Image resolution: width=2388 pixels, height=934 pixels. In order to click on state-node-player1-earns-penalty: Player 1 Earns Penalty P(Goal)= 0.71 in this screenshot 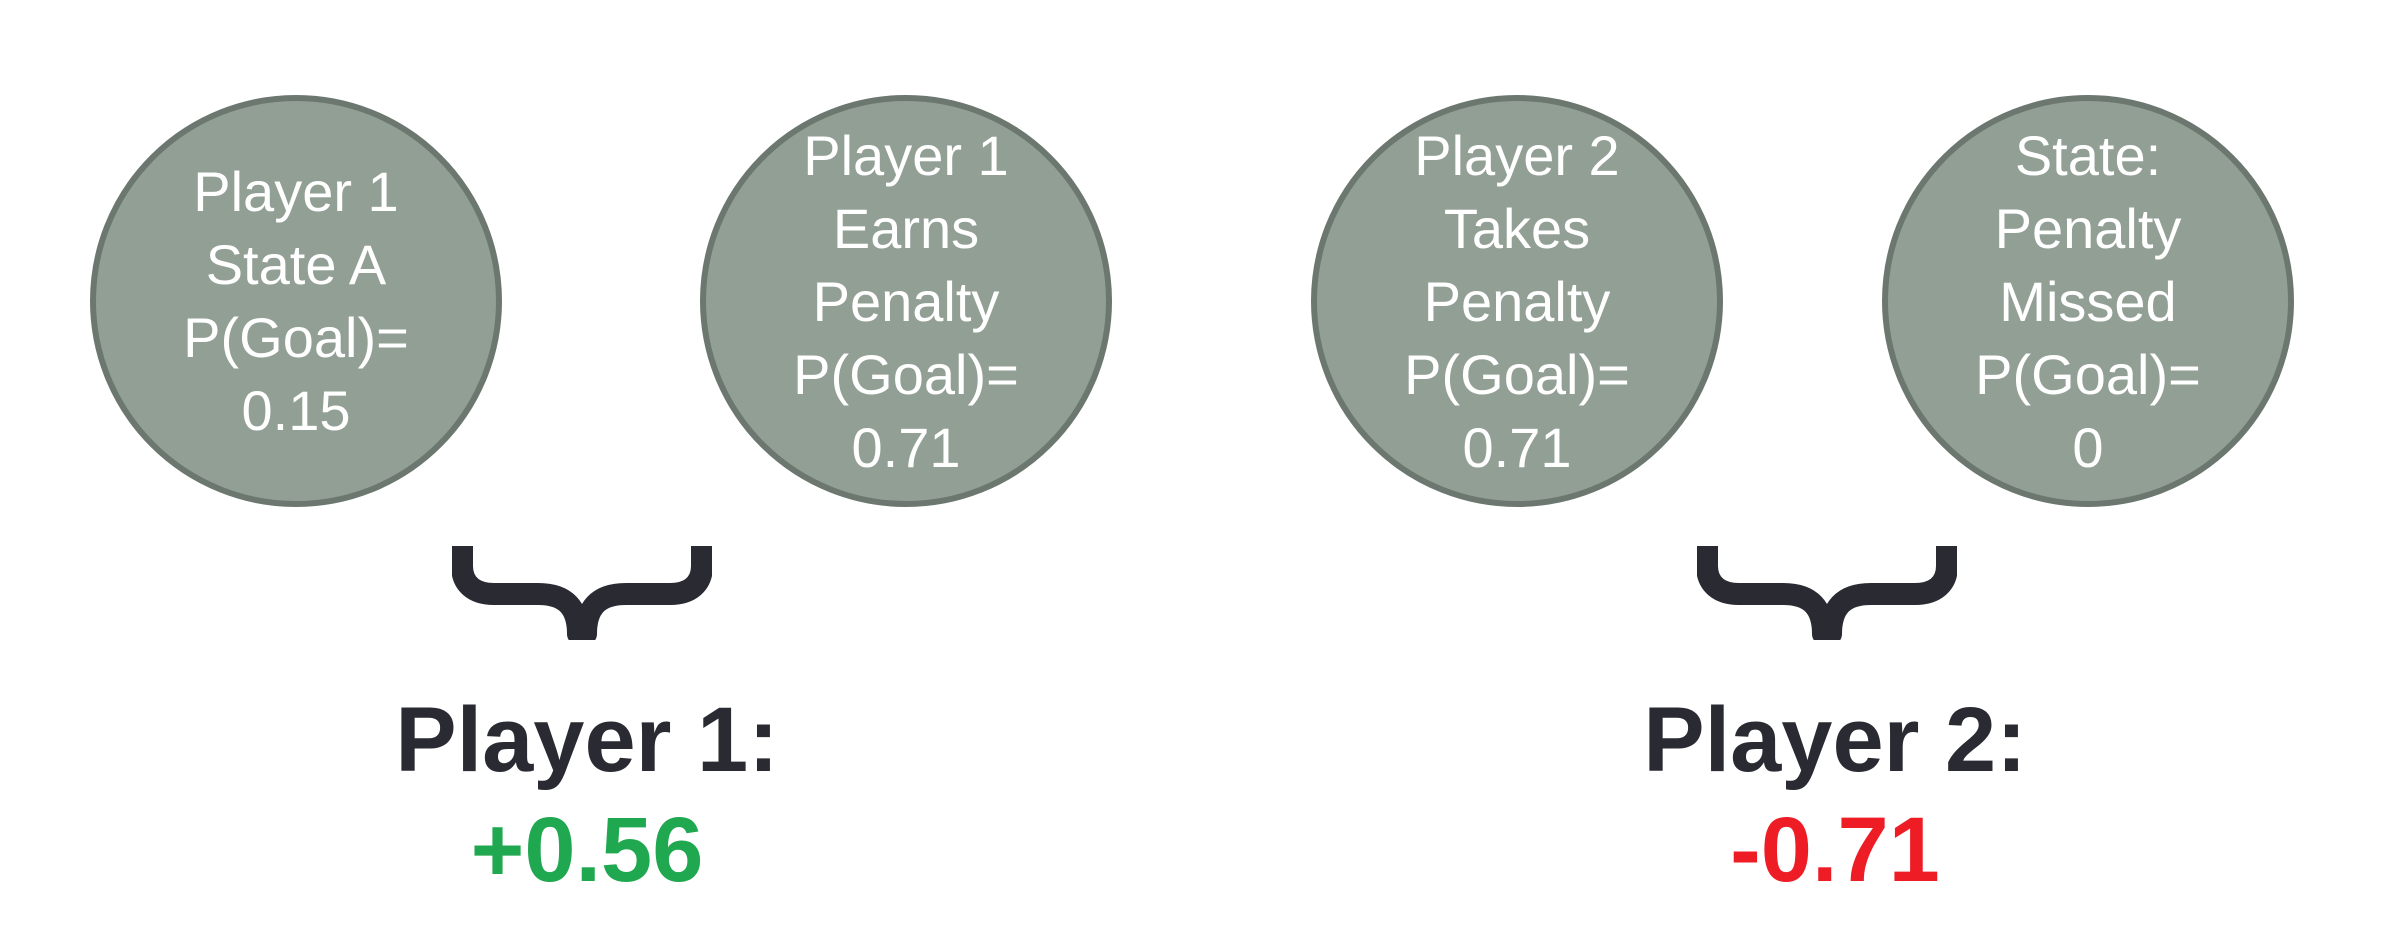, I will do `click(906, 301)`.